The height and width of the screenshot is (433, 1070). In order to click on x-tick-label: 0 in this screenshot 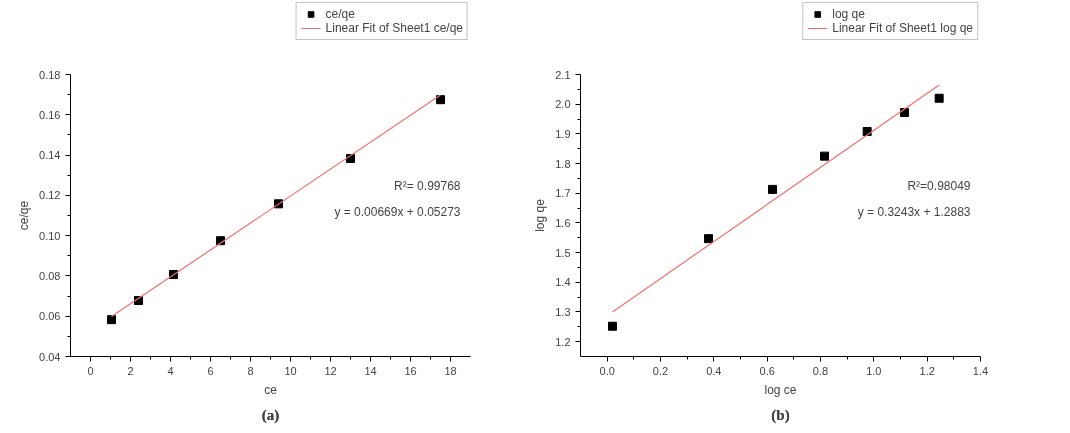, I will do `click(90, 370)`.